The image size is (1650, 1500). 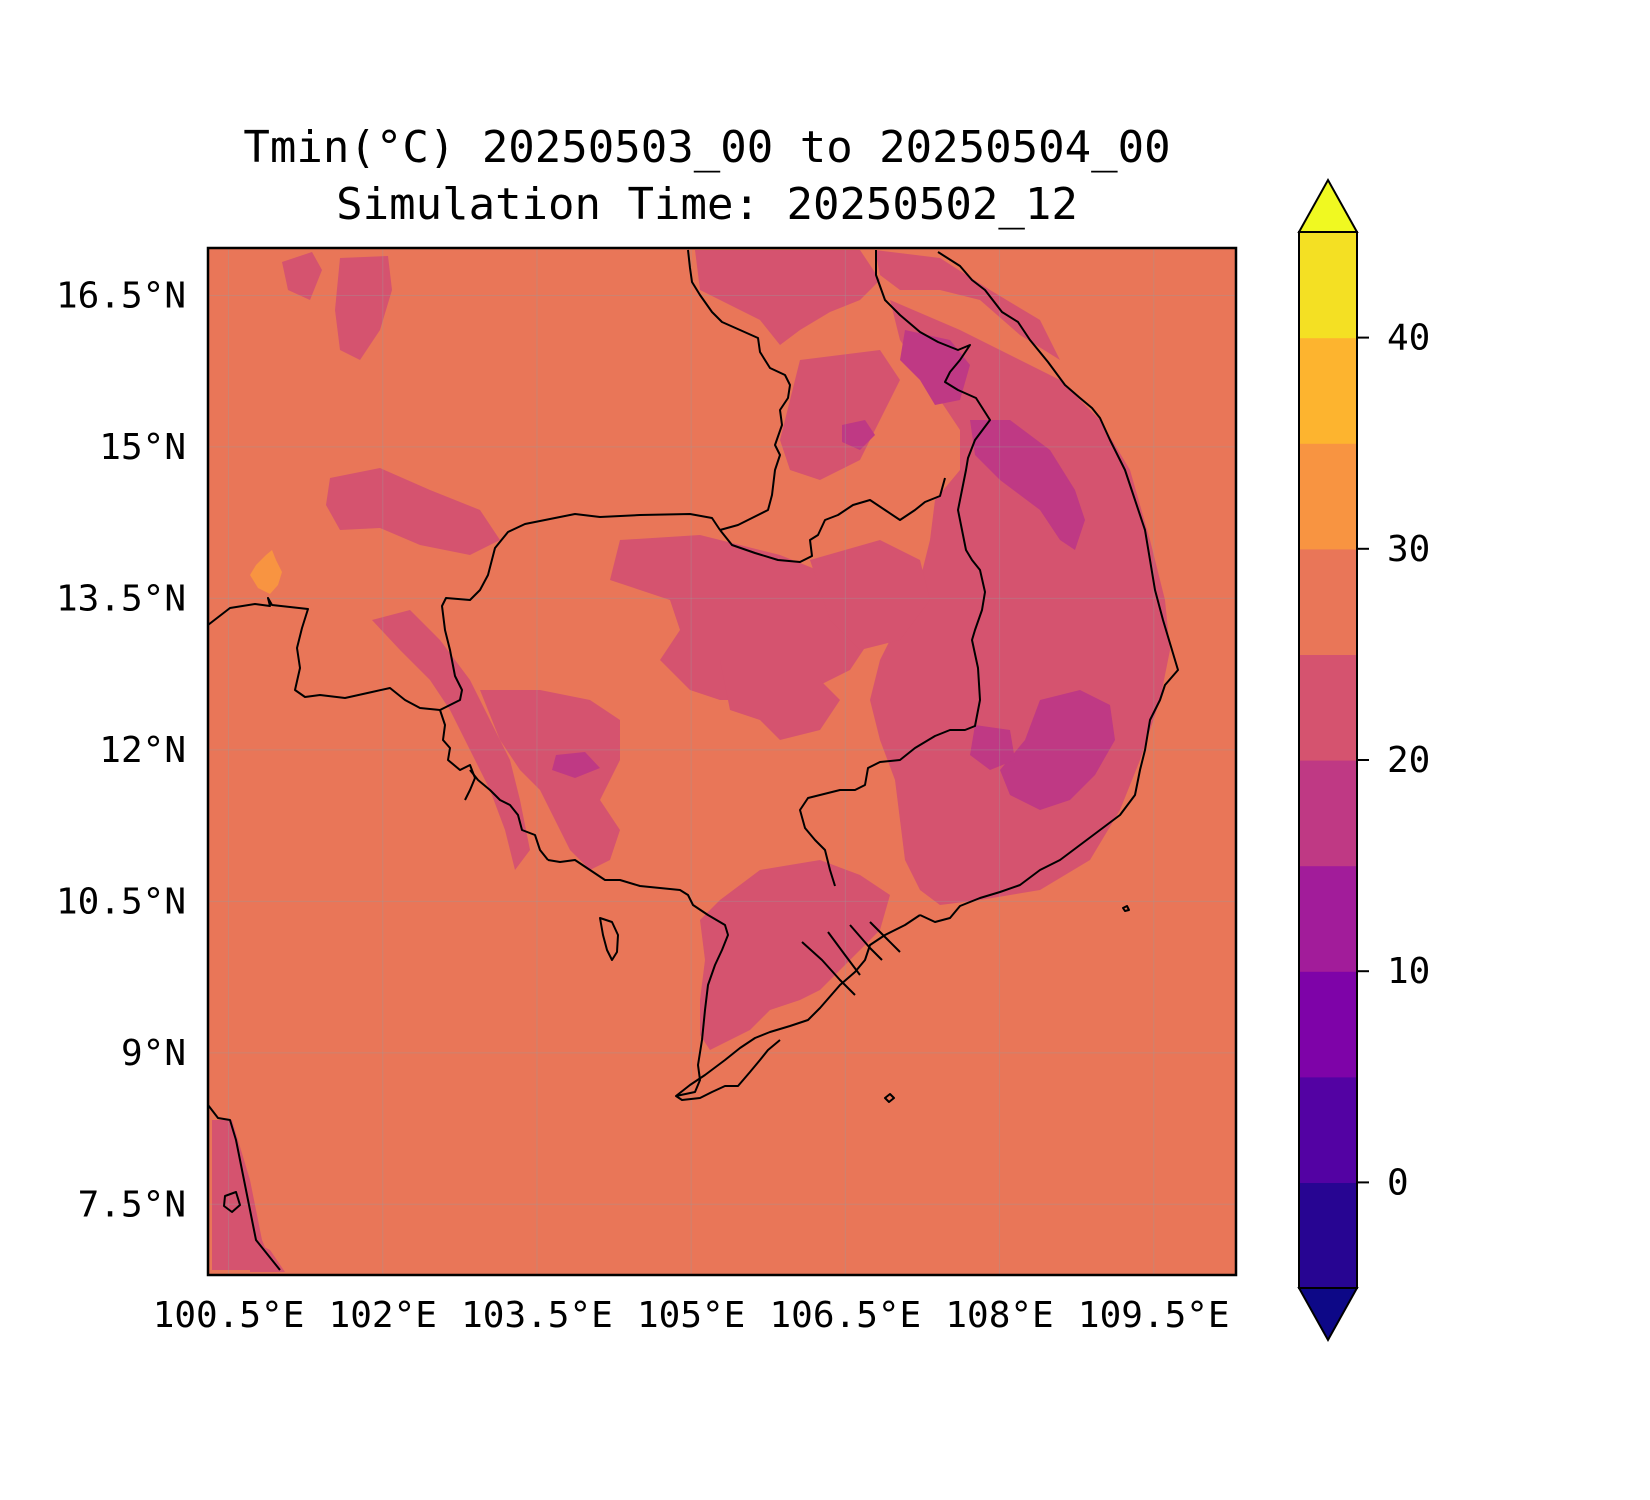 I want to click on map-title: Tmin(°C) 20250503_00 to 20250504_00, so click(x=706, y=147).